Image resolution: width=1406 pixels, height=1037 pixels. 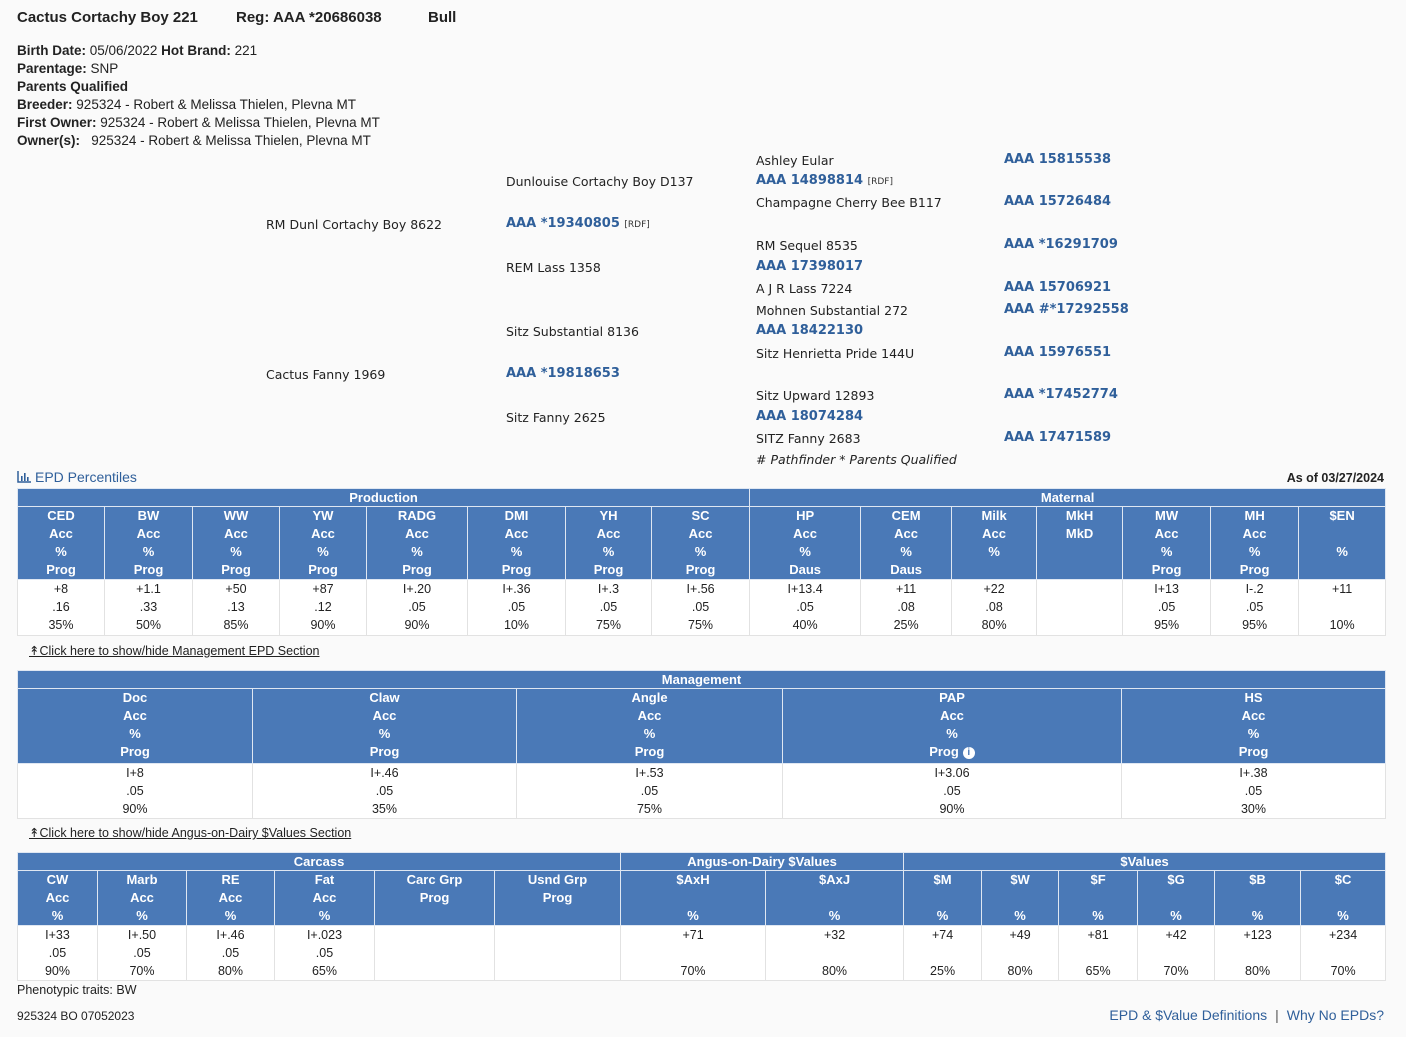 I want to click on column-header-dollar-f: $F%, so click(x=1098, y=898).